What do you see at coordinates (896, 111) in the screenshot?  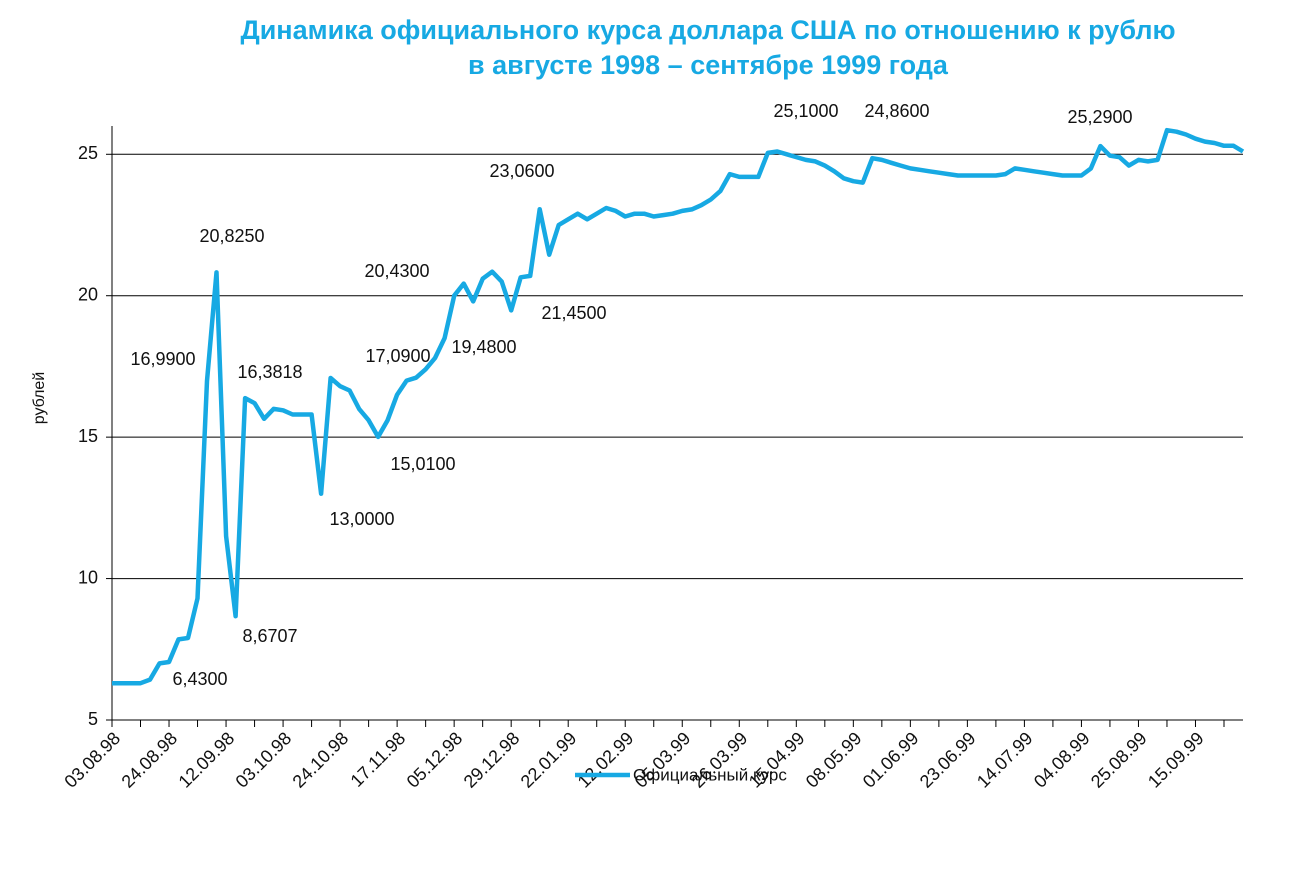 I see `data-label: 24,8600` at bounding box center [896, 111].